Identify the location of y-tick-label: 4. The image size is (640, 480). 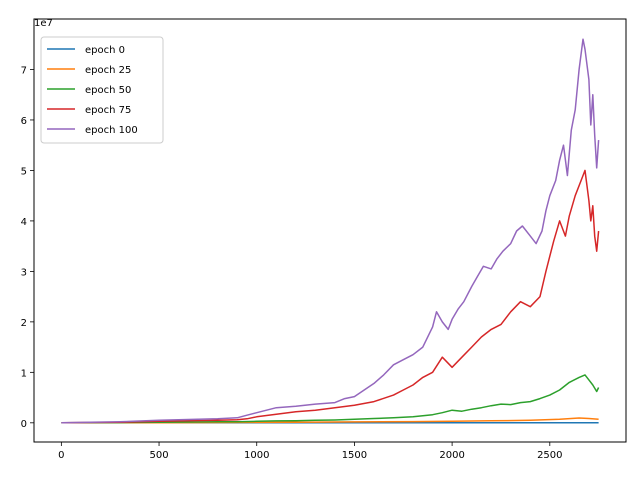
(24, 222).